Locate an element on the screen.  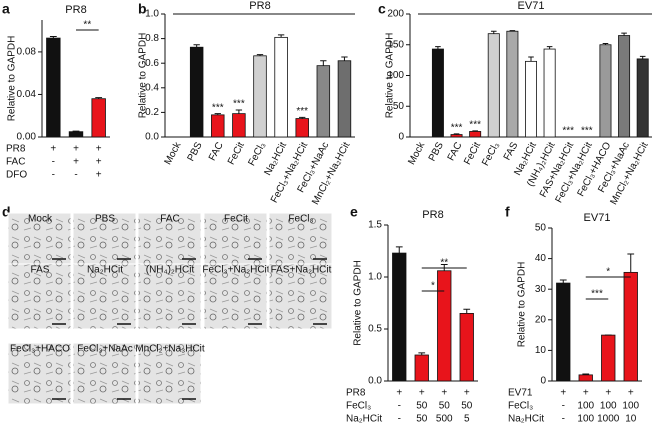
image-label: FeCl₃+NaAc is located at coordinates (104, 349).